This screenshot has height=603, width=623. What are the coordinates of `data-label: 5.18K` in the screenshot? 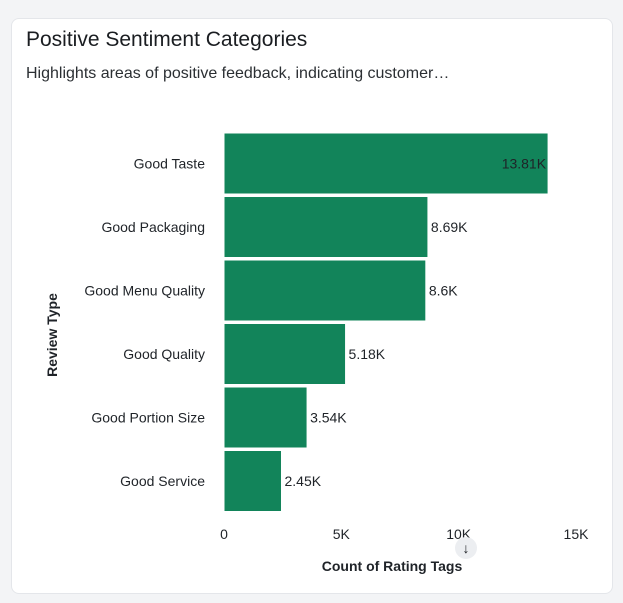 It's located at (367, 354).